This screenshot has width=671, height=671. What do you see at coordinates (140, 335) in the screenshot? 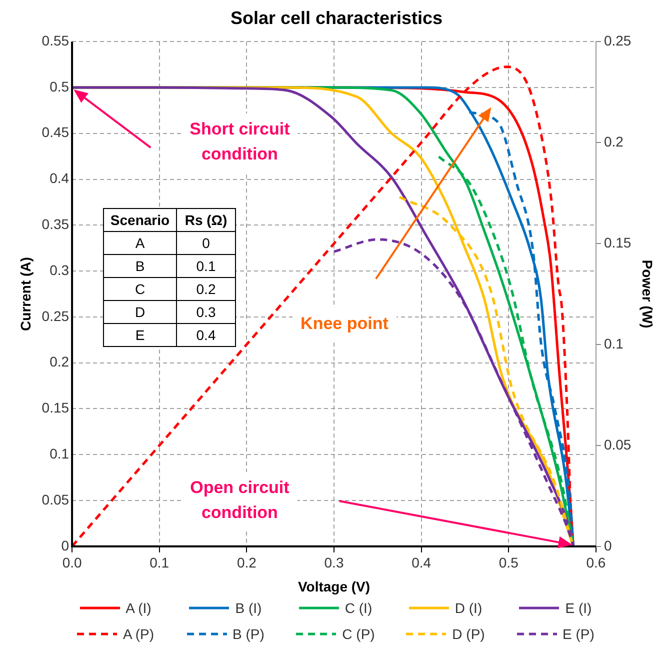
I see `annotation: E` at bounding box center [140, 335].